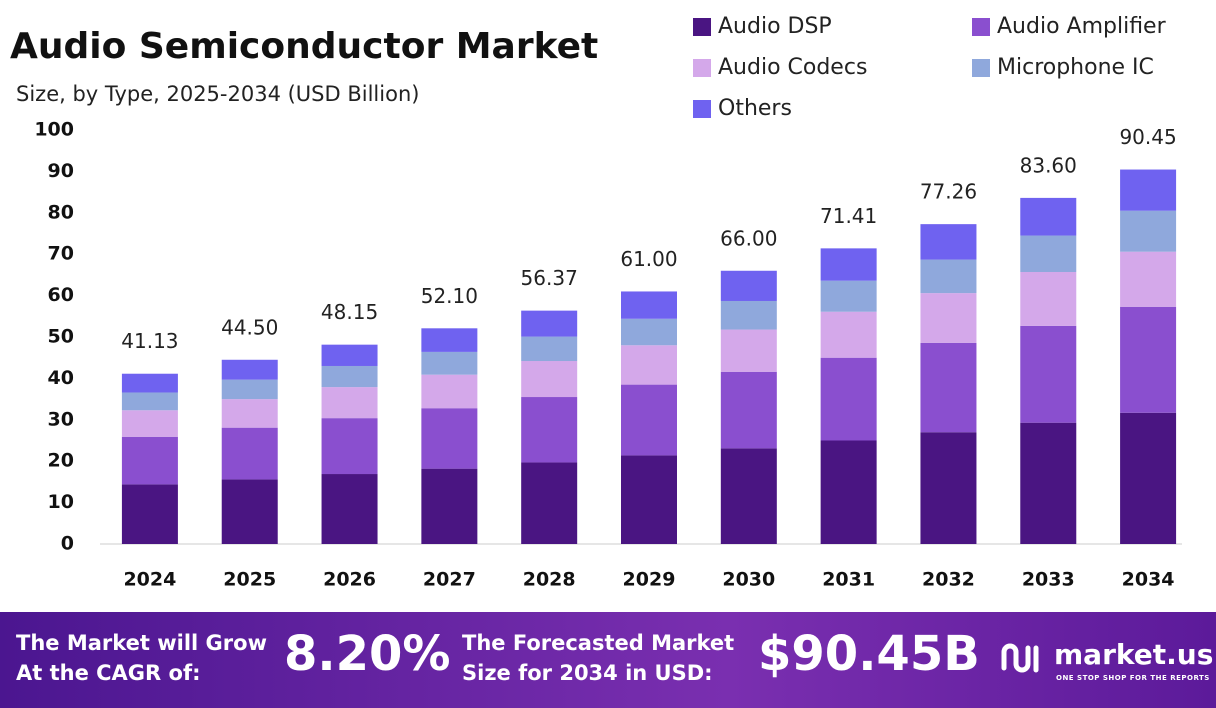 This screenshot has height=708, width=1216. Describe the element at coordinates (755, 108) in the screenshot. I see `legend-label: Others` at that location.